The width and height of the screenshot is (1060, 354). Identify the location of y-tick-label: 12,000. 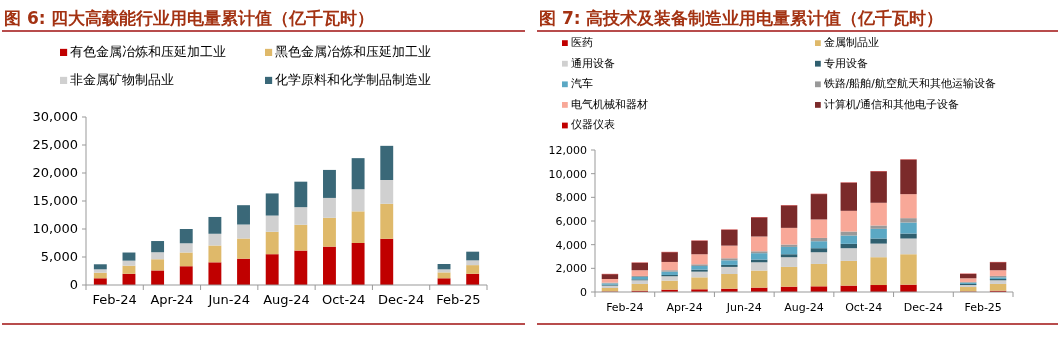
(567, 150).